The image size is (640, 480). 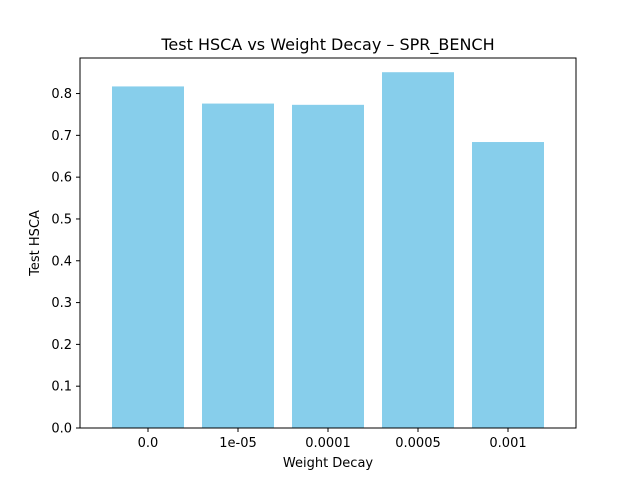 What do you see at coordinates (508, 285) in the screenshot?
I see `bar-0.001` at bounding box center [508, 285].